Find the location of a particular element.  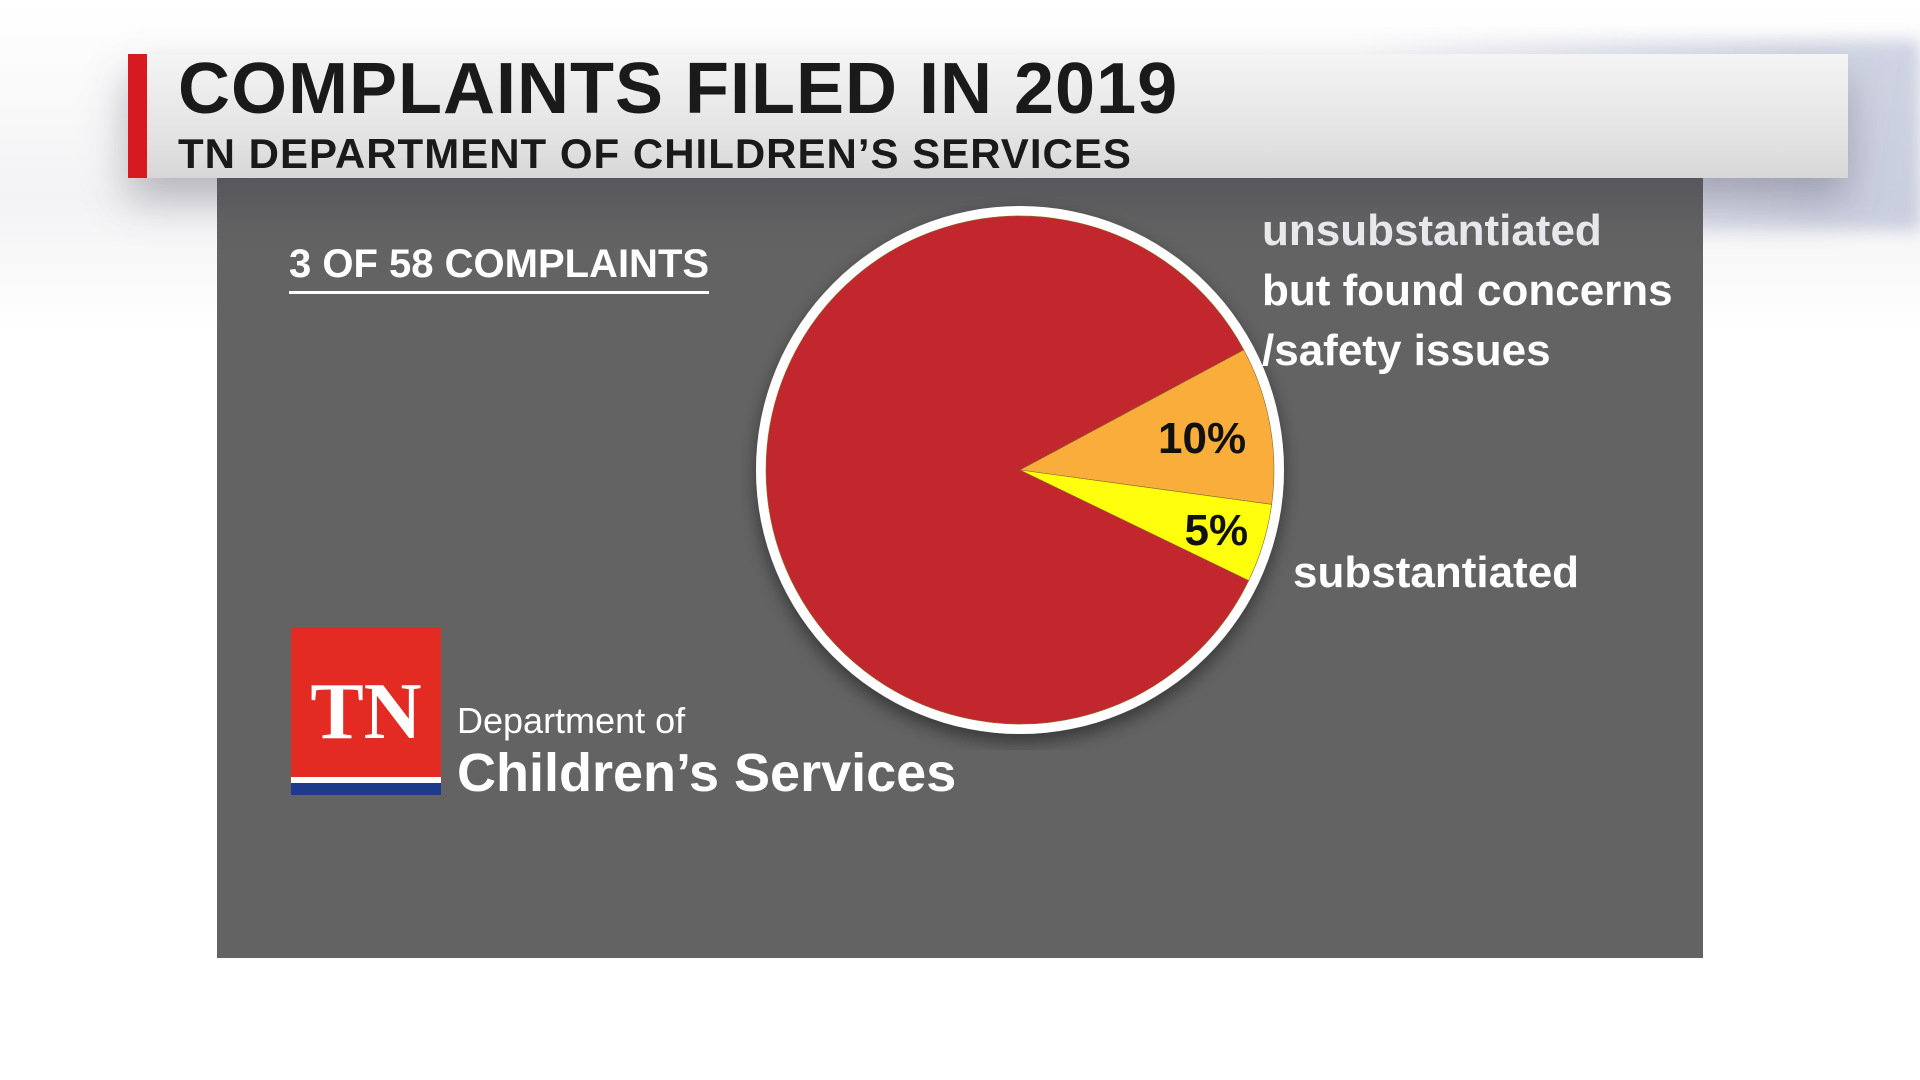

pie-slice-other is located at coordinates (1007, 470).